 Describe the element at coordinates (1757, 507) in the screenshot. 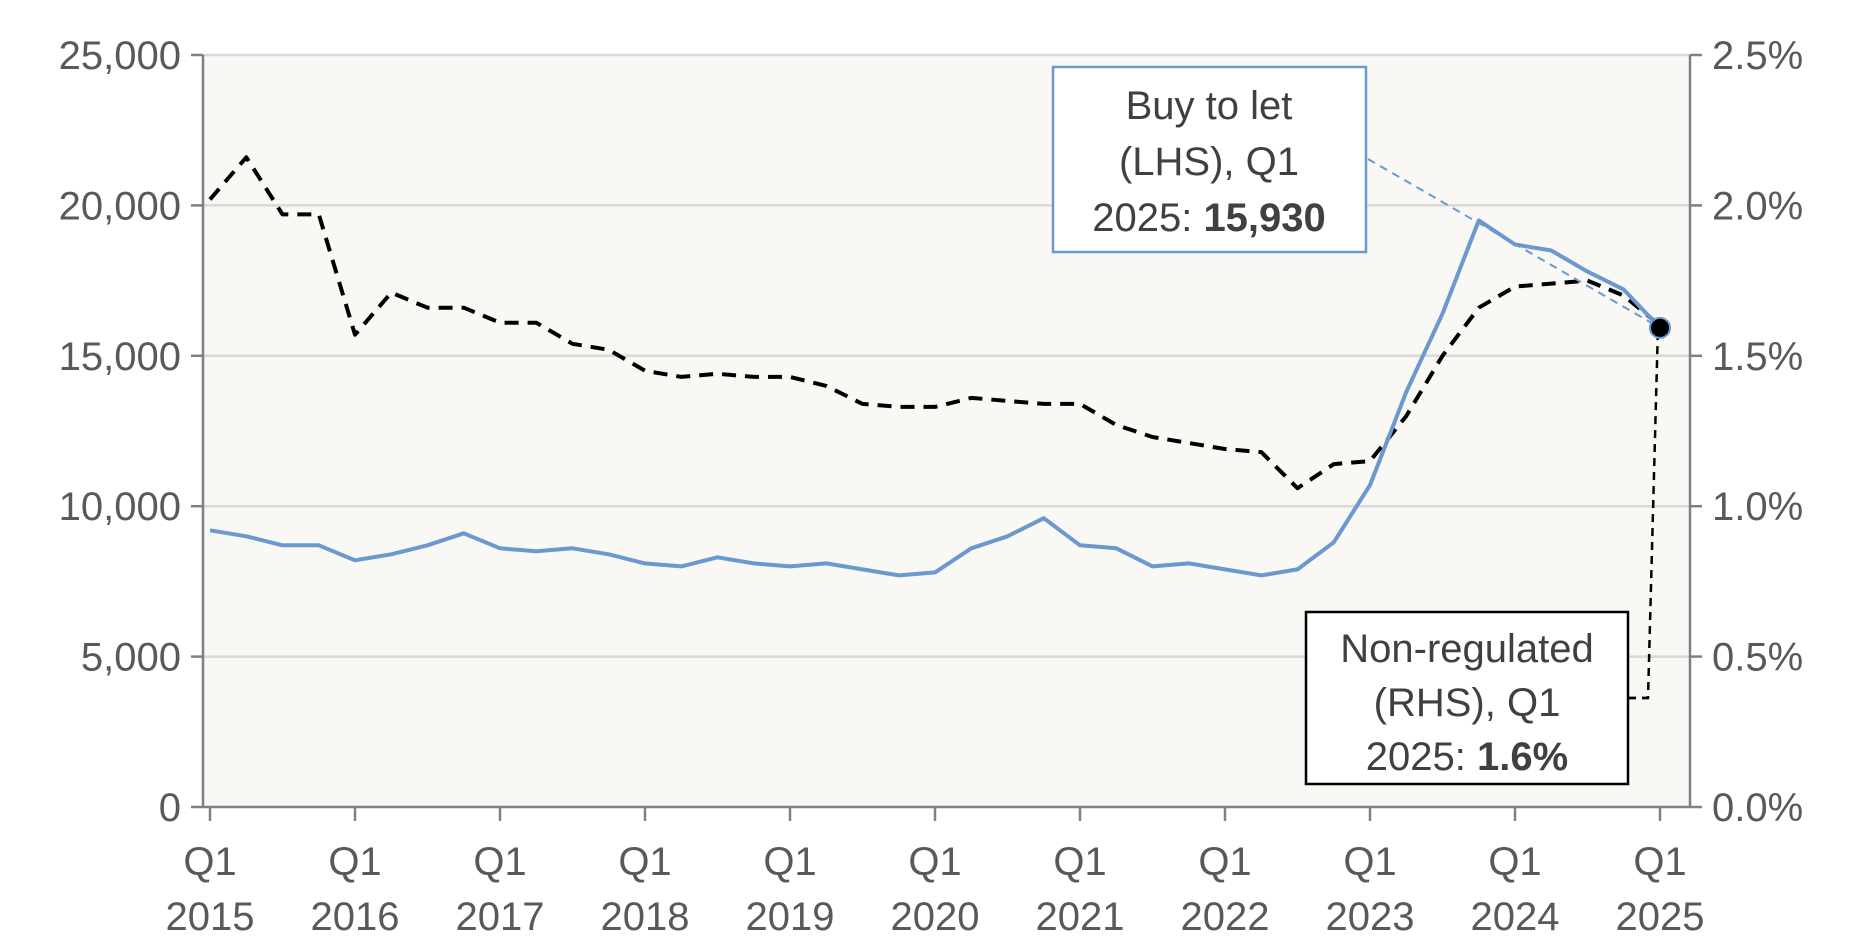

I see `right-axis-tick-label: 1.0%` at that location.